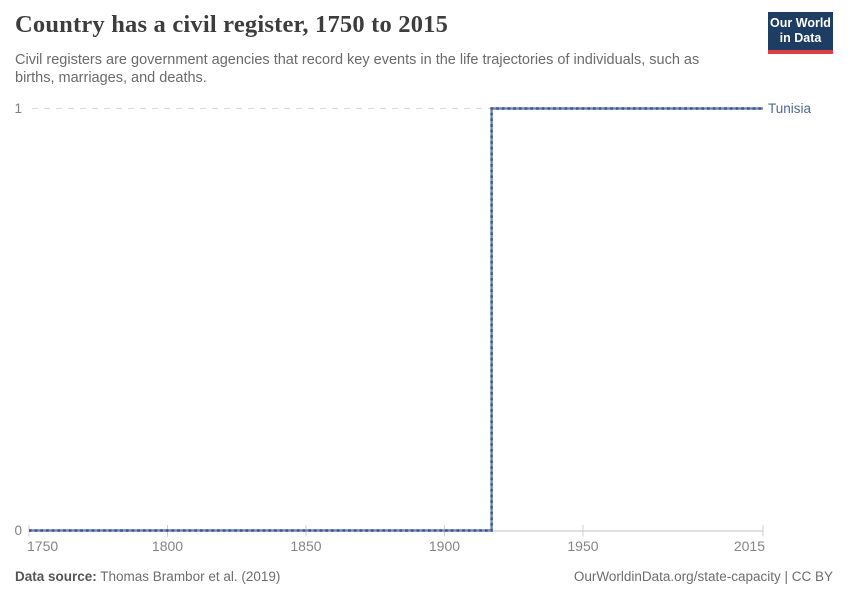 This screenshot has width=850, height=600. Describe the element at coordinates (749, 546) in the screenshot. I see `x-tick-label: 2015` at that location.